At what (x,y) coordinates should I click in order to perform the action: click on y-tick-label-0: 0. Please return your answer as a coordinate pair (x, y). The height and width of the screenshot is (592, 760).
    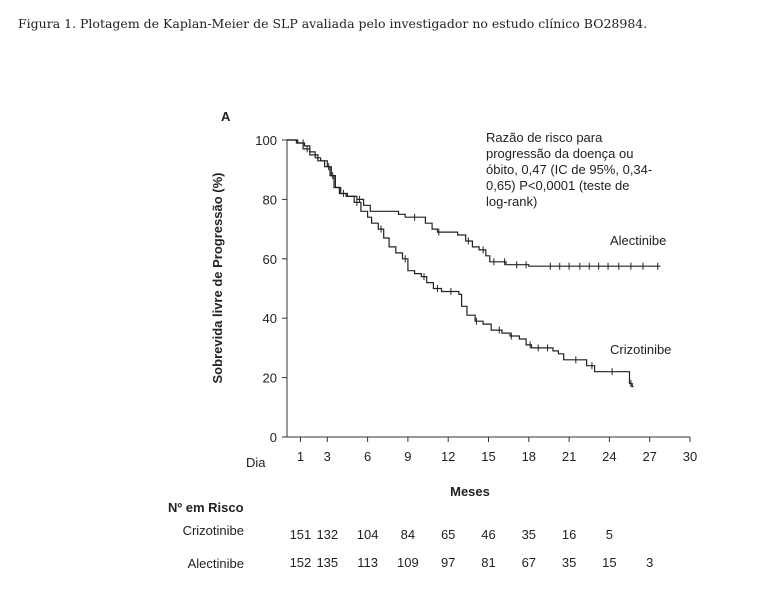
    Looking at the image, I should click on (273, 437).